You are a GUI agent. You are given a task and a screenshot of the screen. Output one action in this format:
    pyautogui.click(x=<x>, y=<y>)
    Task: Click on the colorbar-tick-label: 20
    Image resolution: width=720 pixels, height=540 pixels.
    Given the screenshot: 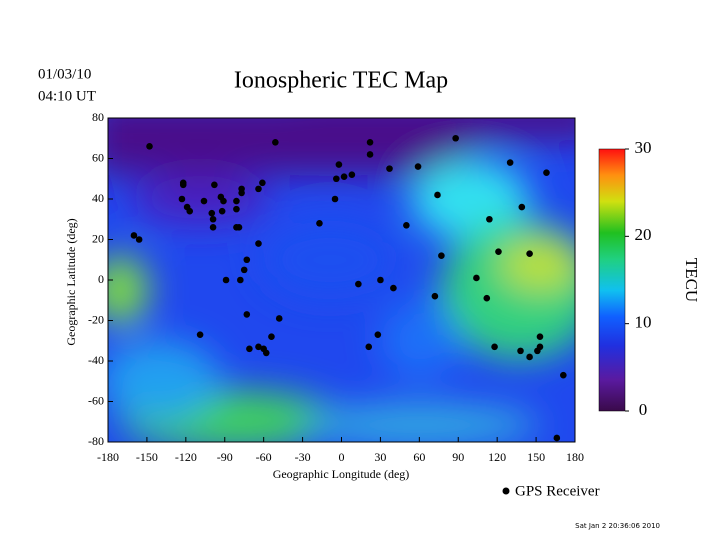 What is the action you would take?
    pyautogui.click(x=643, y=234)
    